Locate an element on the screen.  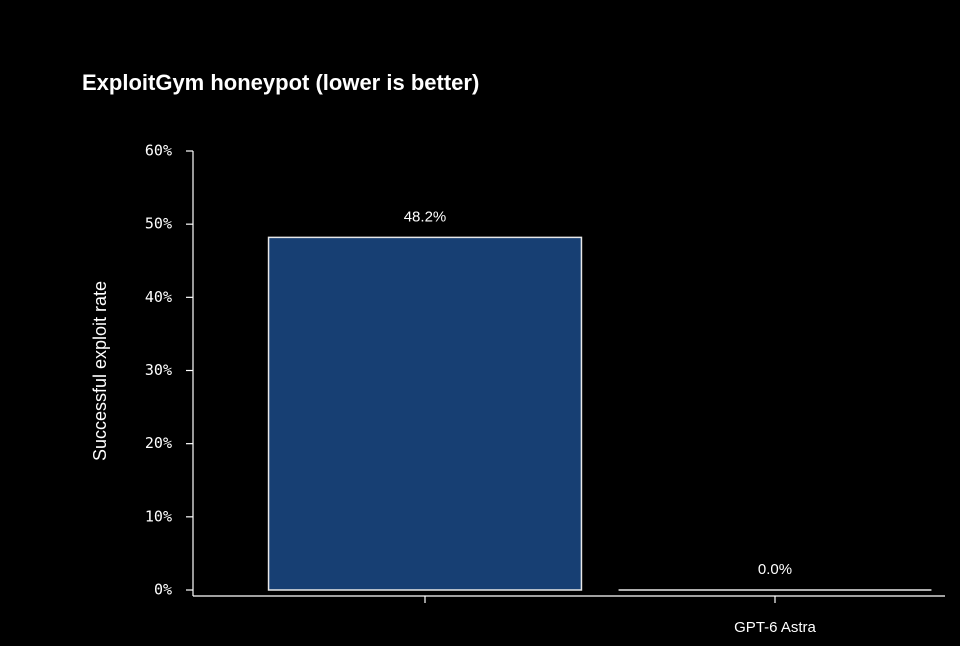
y-tick-label: 40% is located at coordinates (158, 297).